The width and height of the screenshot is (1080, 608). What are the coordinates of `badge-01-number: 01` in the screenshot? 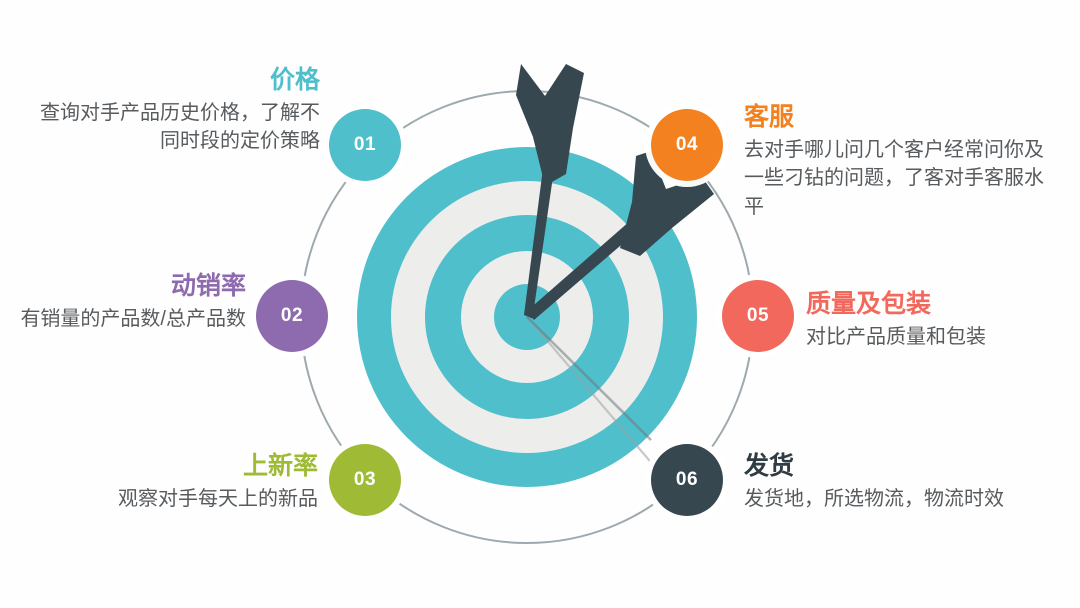 It's located at (365, 144).